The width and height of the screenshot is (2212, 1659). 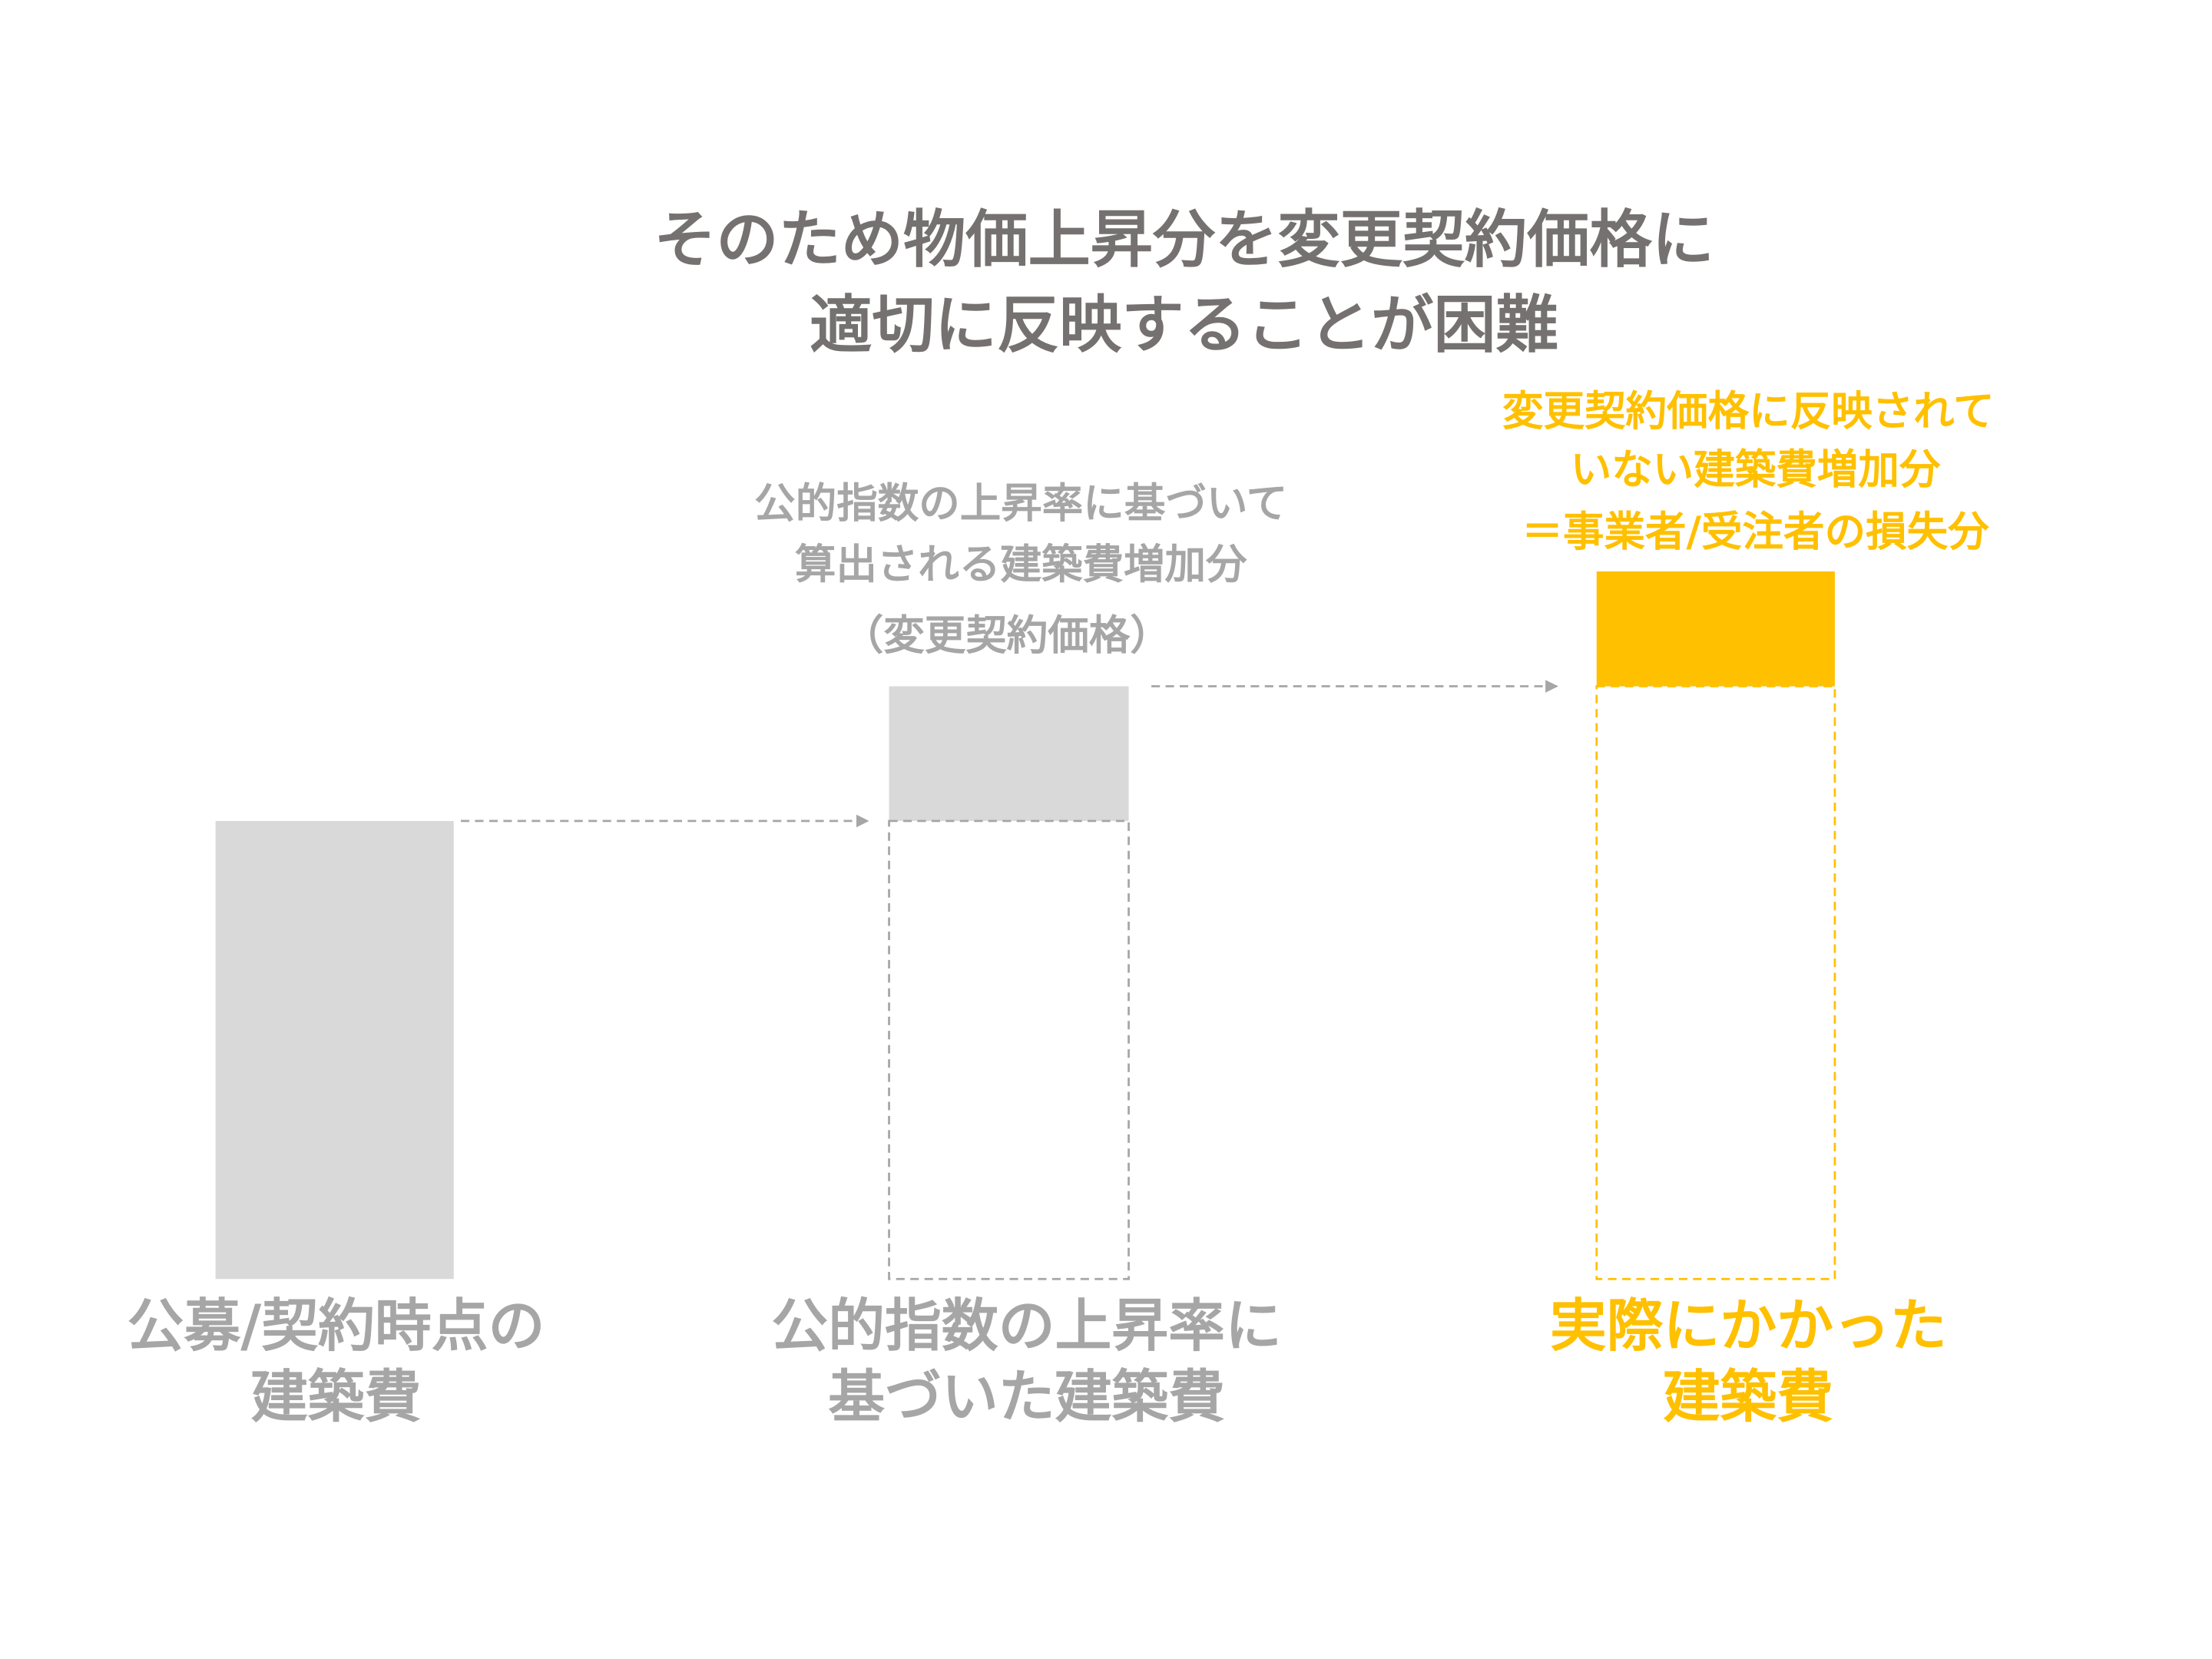 I want to click on column-label: 実際にかかった, so click(x=1748, y=1326).